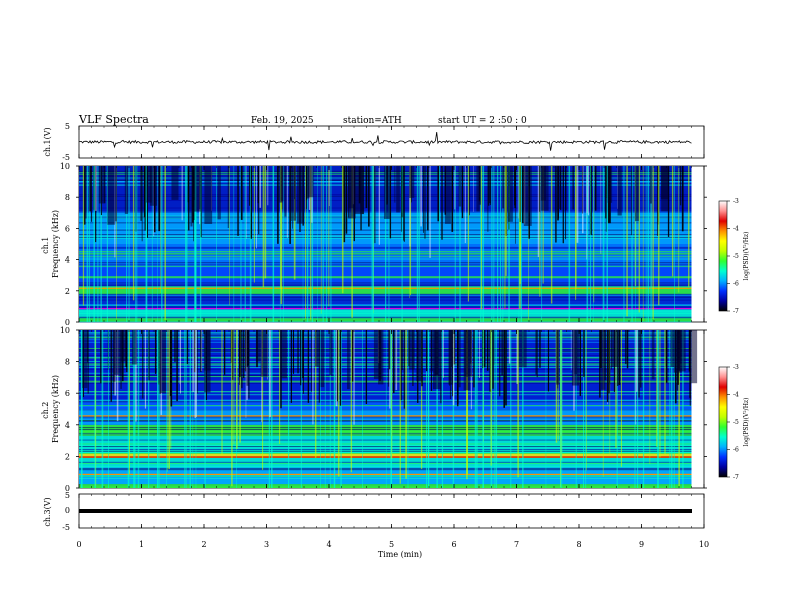 The image size is (792, 616). Describe the element at coordinates (385, 457) in the screenshot. I see `strong-spectral-line` at that location.